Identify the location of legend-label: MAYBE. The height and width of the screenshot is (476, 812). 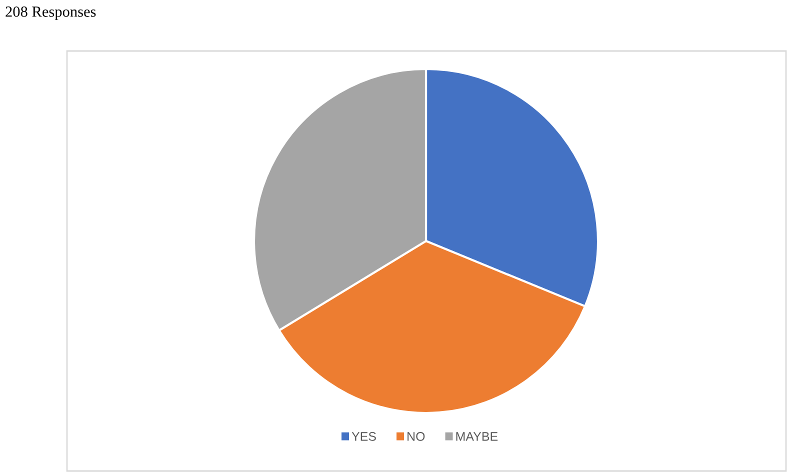
(477, 436).